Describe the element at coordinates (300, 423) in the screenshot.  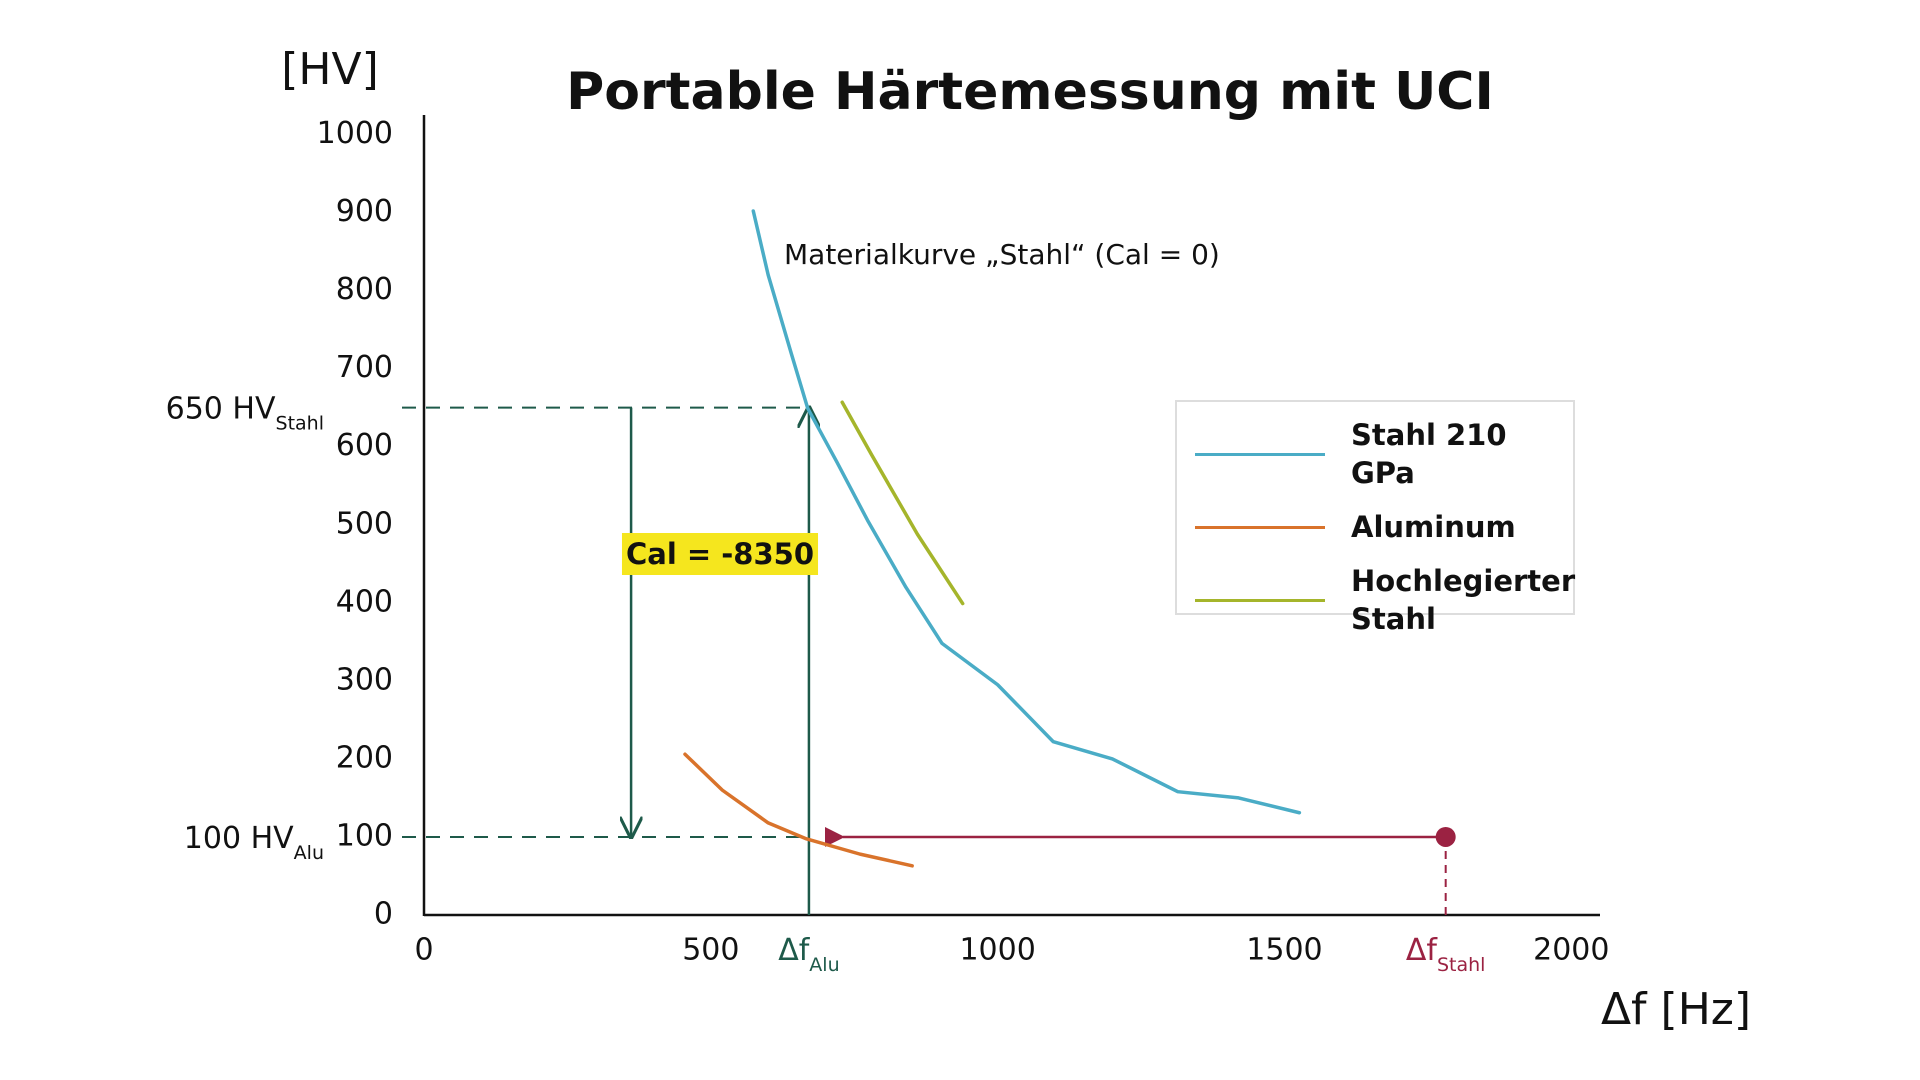
I see `reference-label-sub: Stahl` at that location.